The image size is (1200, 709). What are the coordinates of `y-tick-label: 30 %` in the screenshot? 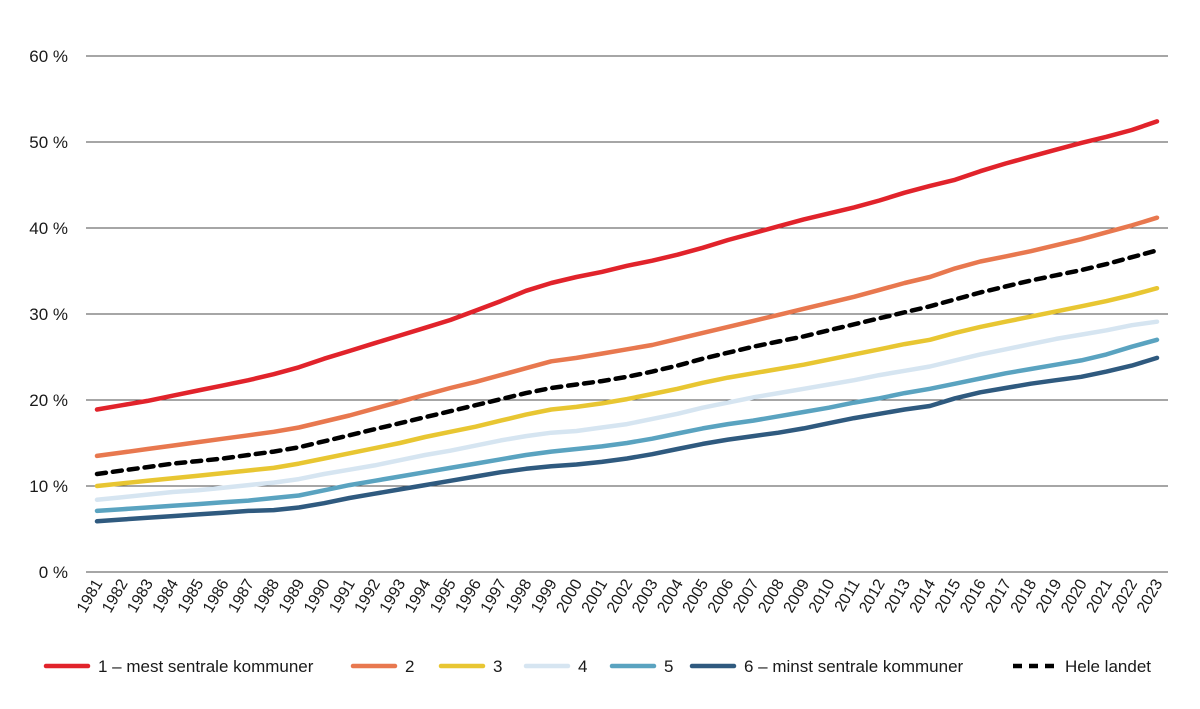 It's located at (48, 314).